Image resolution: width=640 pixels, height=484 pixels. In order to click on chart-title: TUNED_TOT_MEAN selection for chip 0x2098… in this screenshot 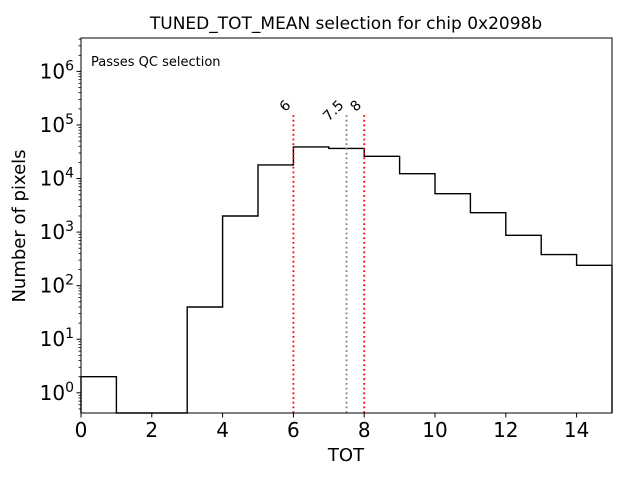, I will do `click(345, 24)`.